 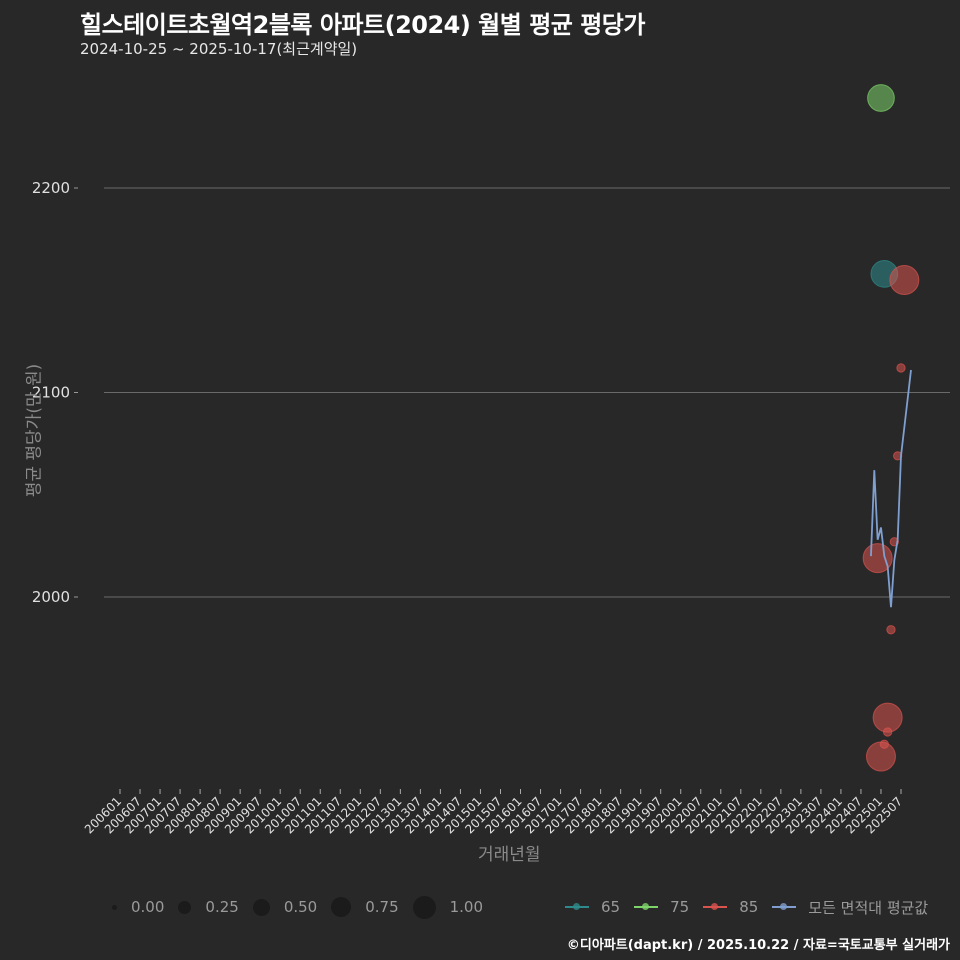 I want to click on size-legend-item: 0.25, so click(x=208, y=907).